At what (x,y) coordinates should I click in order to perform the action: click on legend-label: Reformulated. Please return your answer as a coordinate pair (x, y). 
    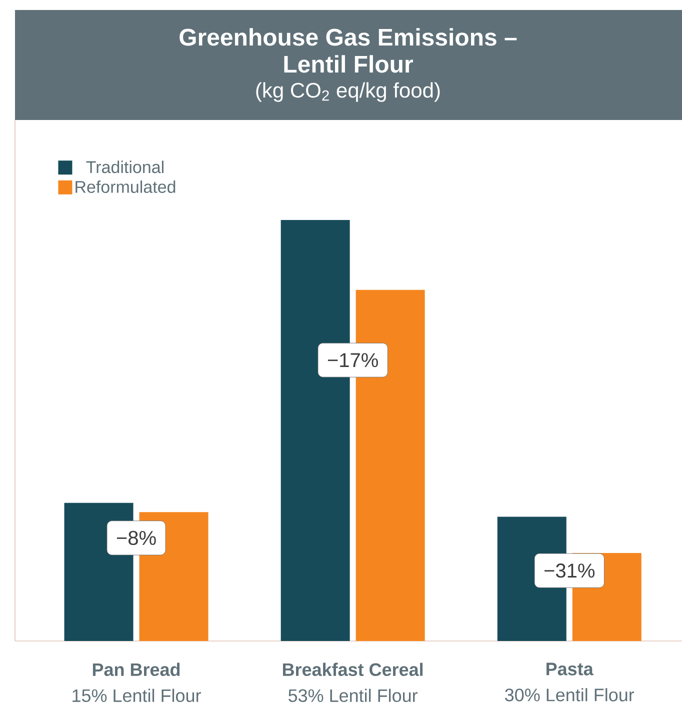
    Looking at the image, I should click on (126, 186).